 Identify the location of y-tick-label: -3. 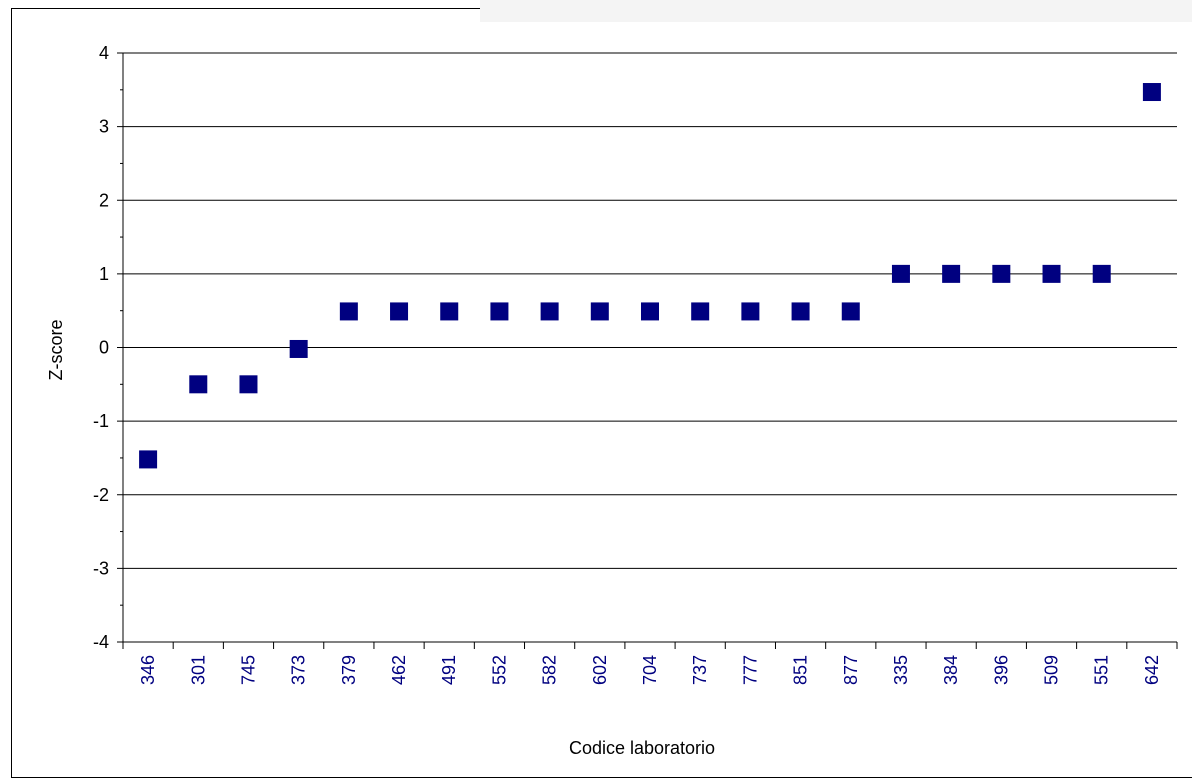
(101, 568).